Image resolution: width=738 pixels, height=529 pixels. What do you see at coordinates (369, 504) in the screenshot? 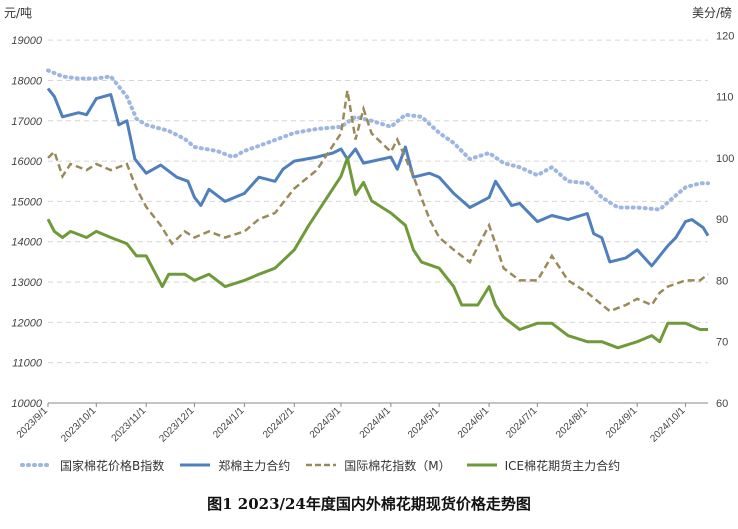
I see `chart-title: 图1 2023/24年度国内外棉花期现货价格走势图` at bounding box center [369, 504].